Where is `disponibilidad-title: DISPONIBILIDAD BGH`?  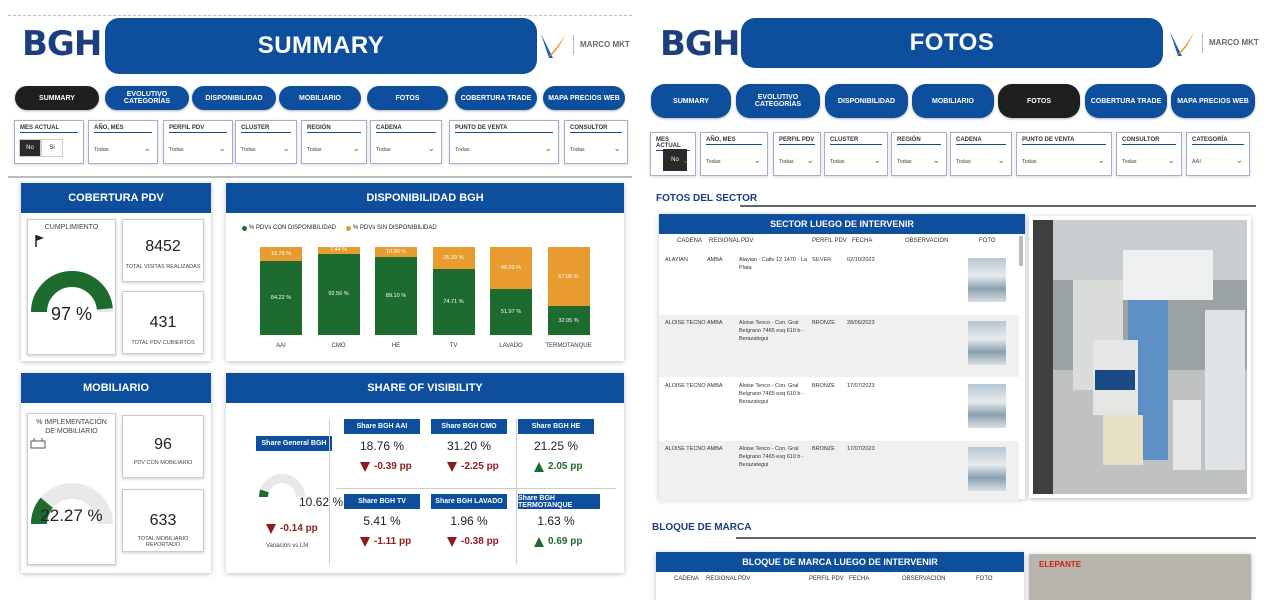 disponibilidad-title: DISPONIBILIDAD BGH is located at coordinates (425, 198).